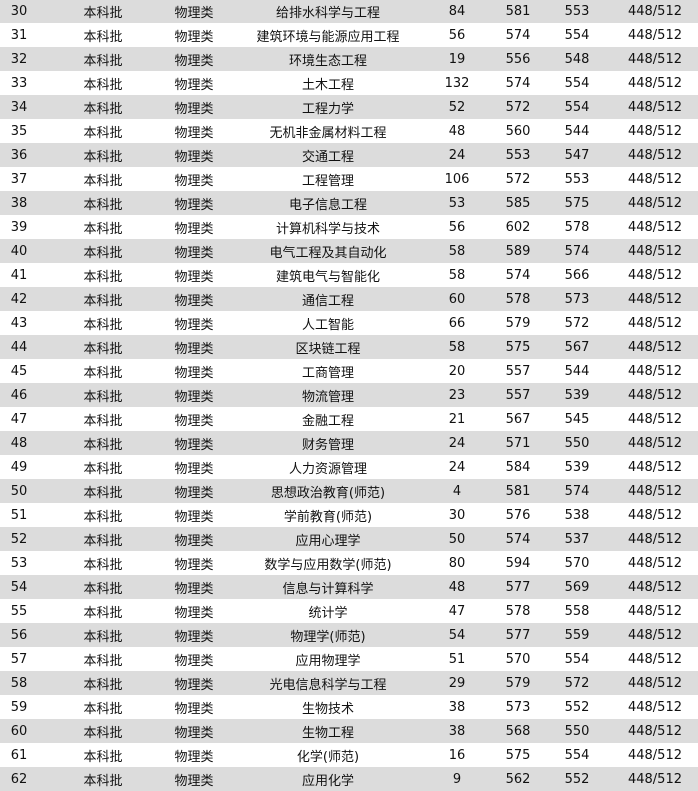  Describe the element at coordinates (349, 371) in the screenshot. I see `table-row: 45 本科批 物理类 工商管理 20 557 544 448/512` at that location.